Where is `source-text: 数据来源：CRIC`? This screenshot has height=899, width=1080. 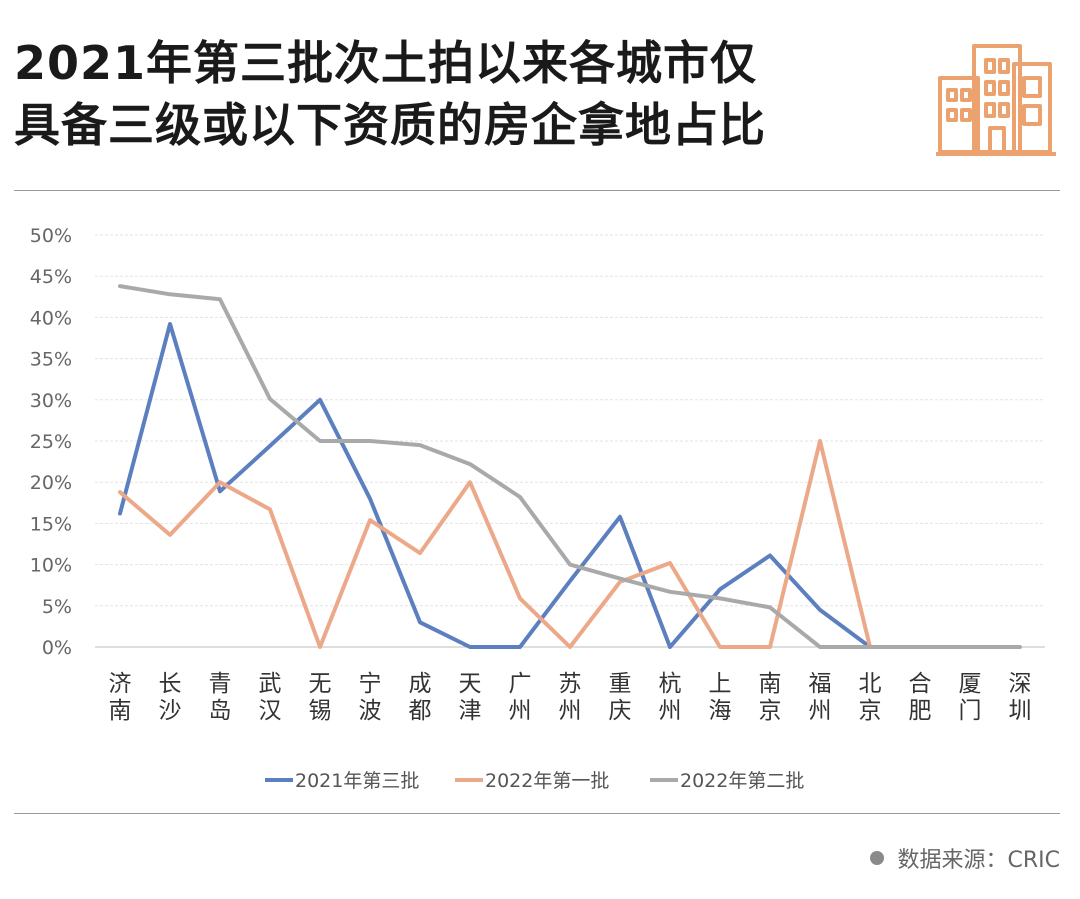
source-text: 数据来源：CRIC is located at coordinates (979, 860).